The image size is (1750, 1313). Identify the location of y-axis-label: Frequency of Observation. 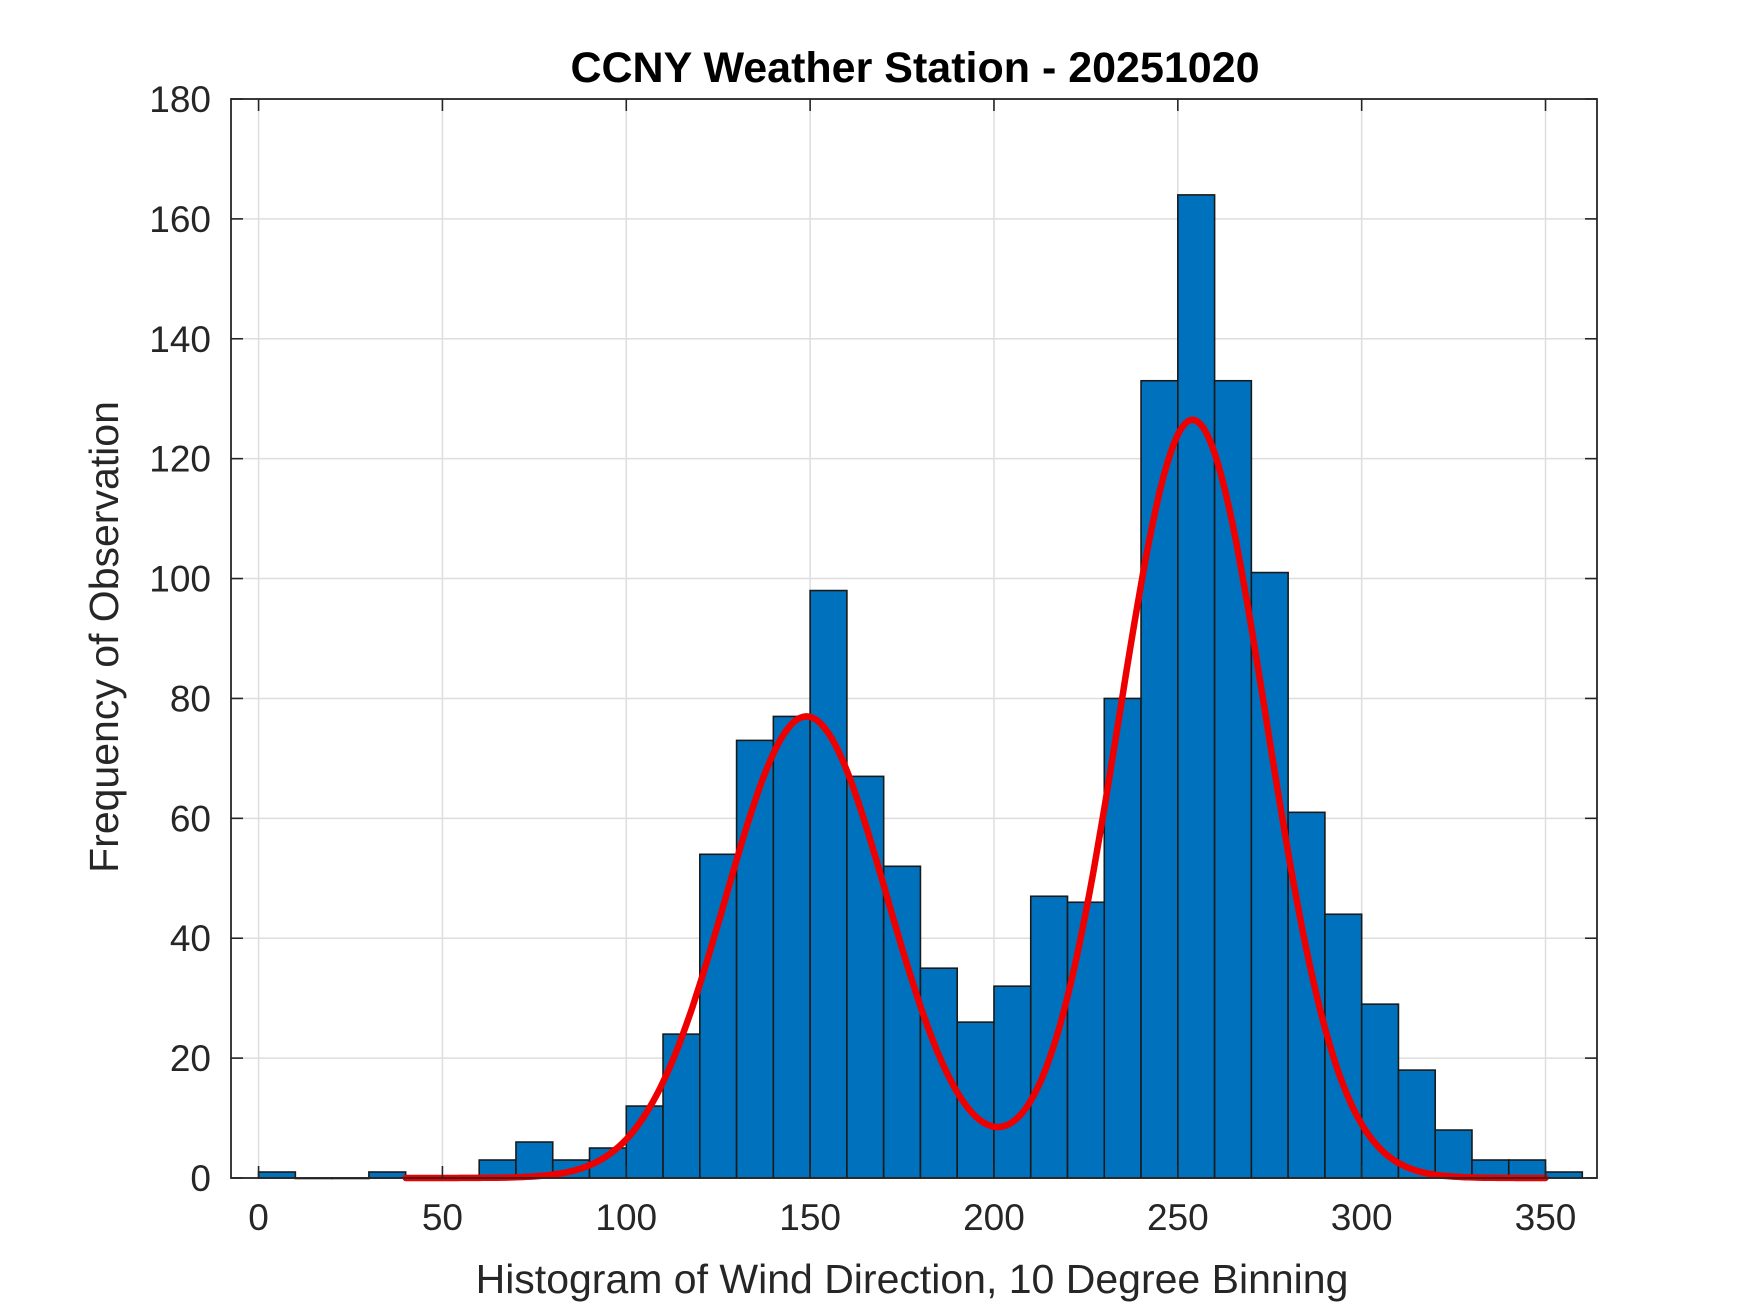
(104, 637).